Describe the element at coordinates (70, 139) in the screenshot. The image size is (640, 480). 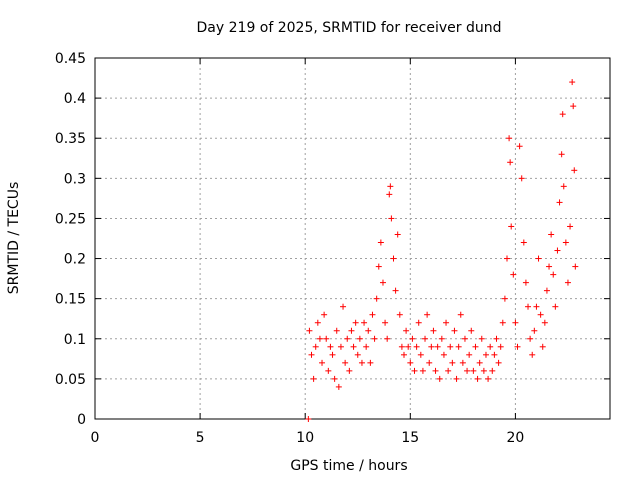
I see `y-tick-label: 0.35` at that location.